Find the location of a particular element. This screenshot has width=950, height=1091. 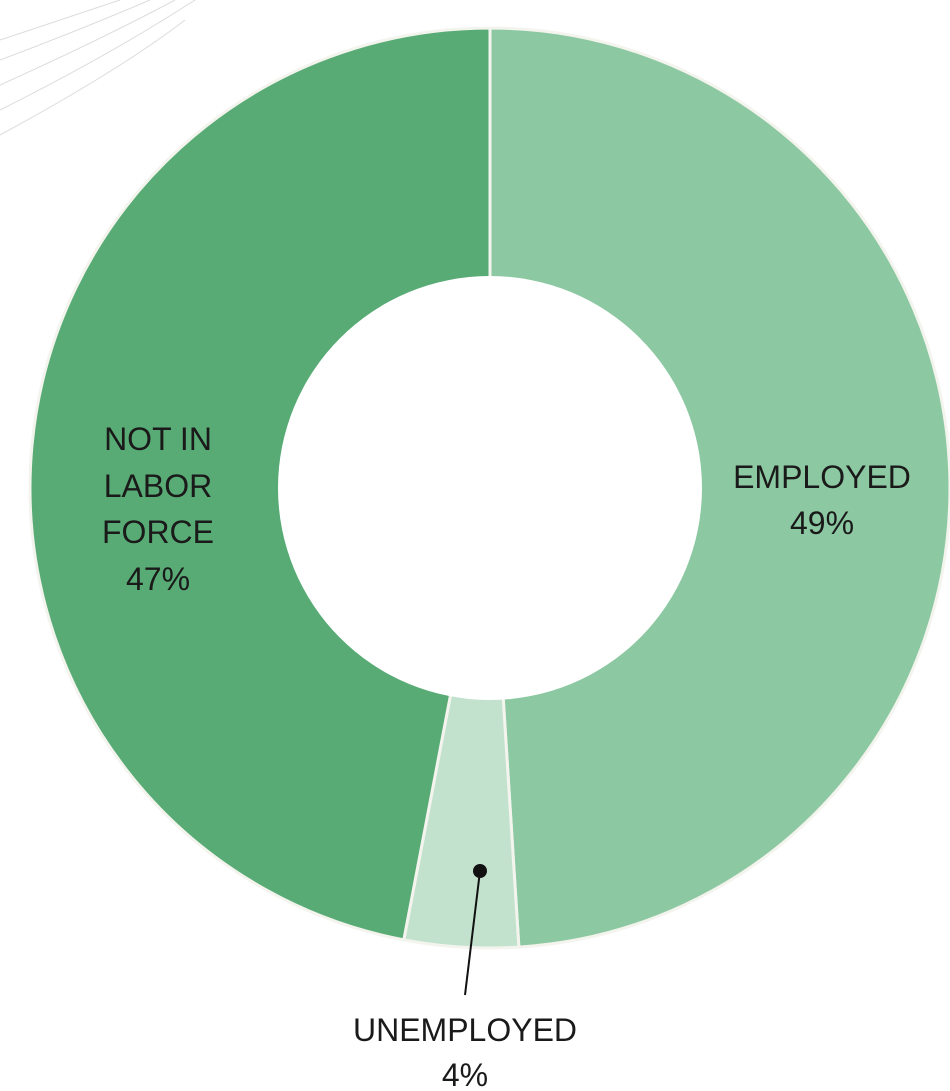

unemployed-callout-dot is located at coordinates (480, 871).